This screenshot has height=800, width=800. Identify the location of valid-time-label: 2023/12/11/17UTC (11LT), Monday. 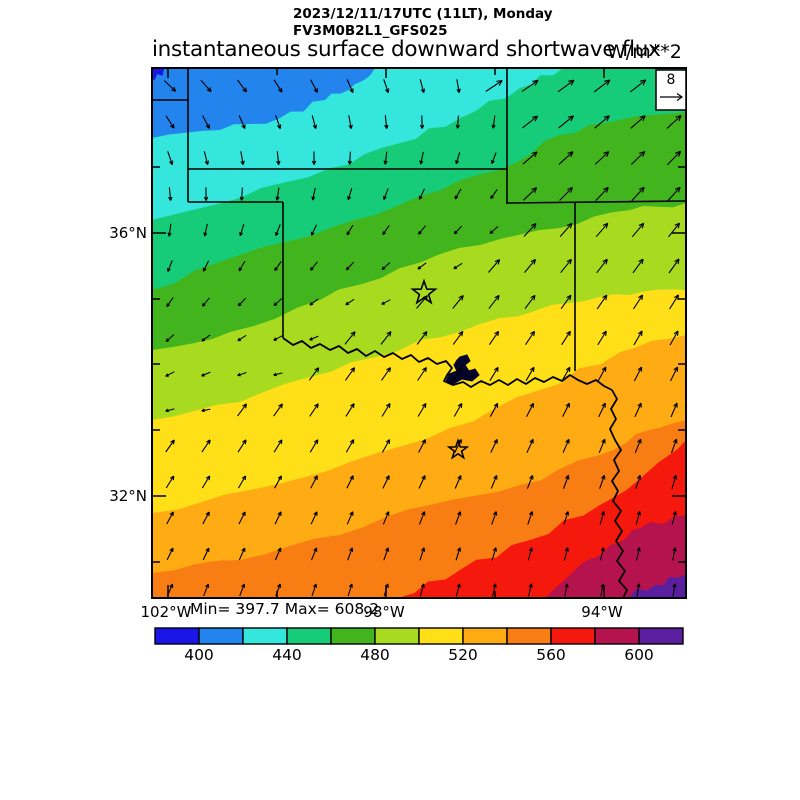
(423, 14).